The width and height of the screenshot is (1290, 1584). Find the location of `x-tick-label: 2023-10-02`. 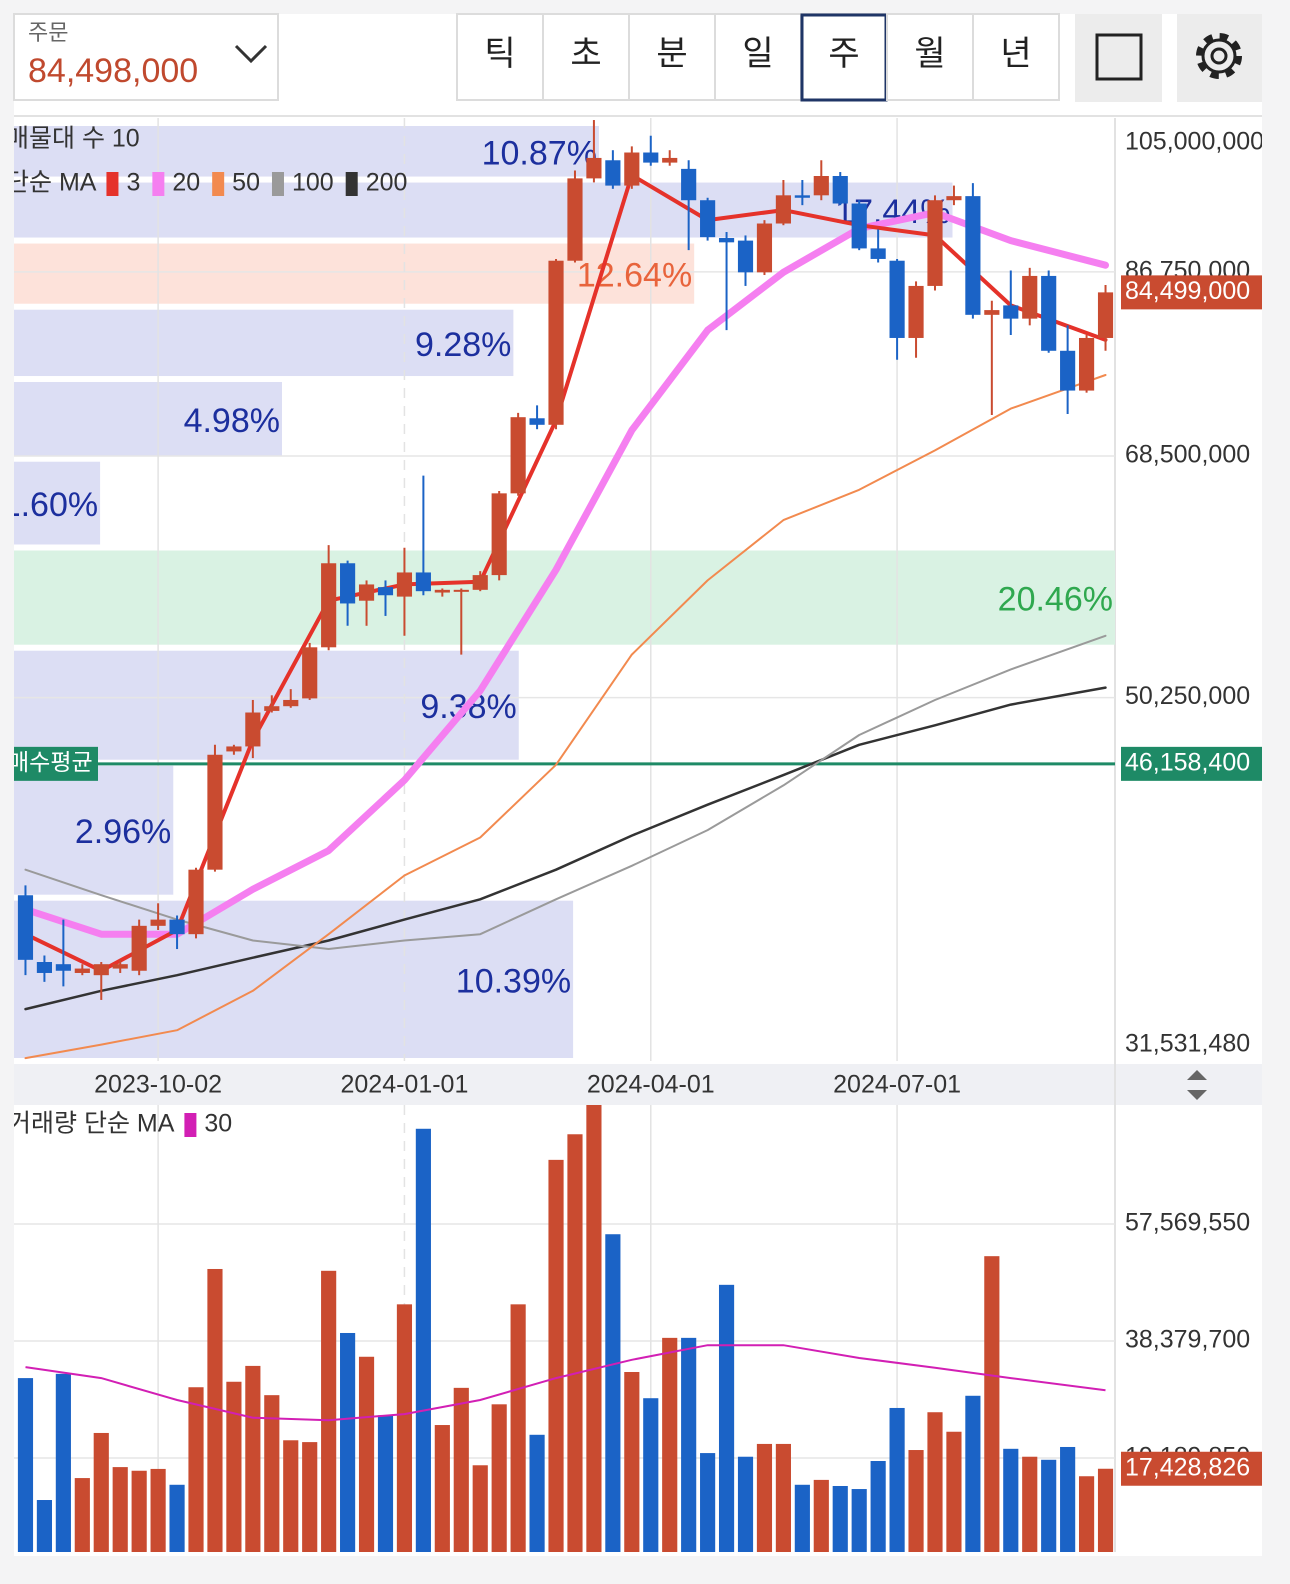

x-tick-label: 2023-10-02 is located at coordinates (158, 1085).